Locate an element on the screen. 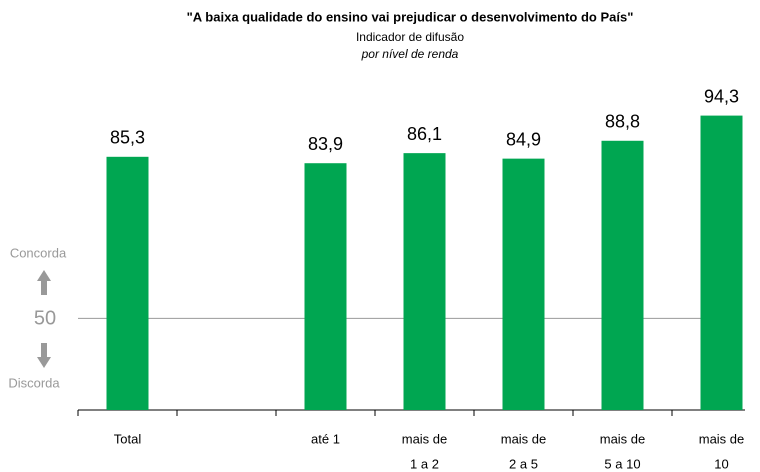  value-label: 83,9 is located at coordinates (325, 144).